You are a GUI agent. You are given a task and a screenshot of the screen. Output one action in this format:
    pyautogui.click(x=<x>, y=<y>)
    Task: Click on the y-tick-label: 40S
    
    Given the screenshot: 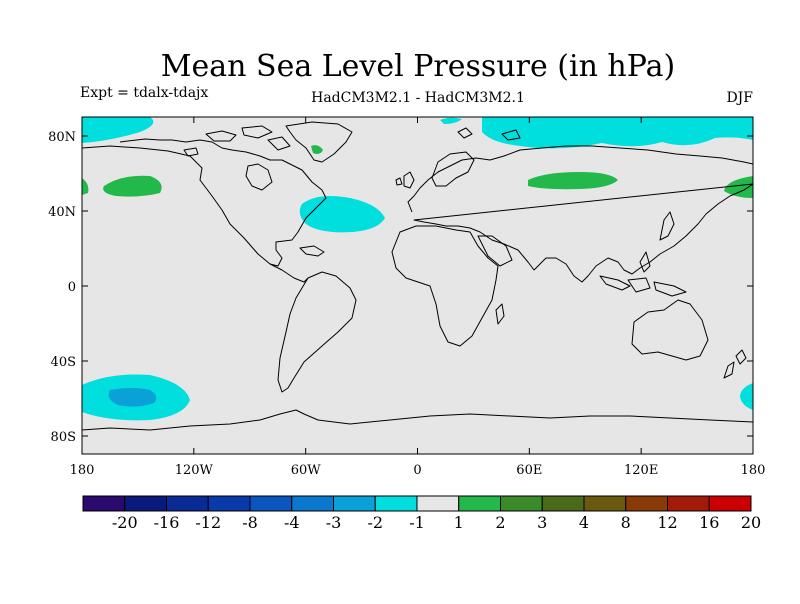 What is the action you would take?
    pyautogui.click(x=63, y=362)
    